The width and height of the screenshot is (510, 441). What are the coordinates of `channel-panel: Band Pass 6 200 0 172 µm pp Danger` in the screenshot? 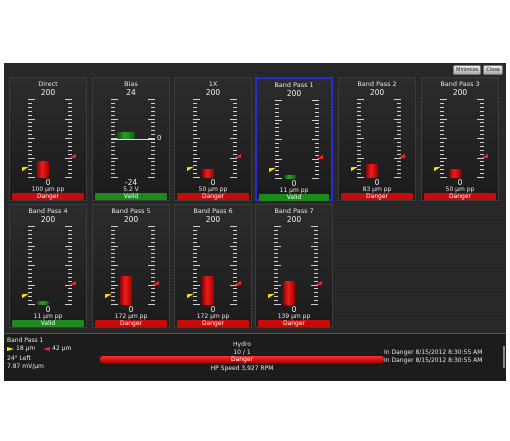 It's located at (213, 266).